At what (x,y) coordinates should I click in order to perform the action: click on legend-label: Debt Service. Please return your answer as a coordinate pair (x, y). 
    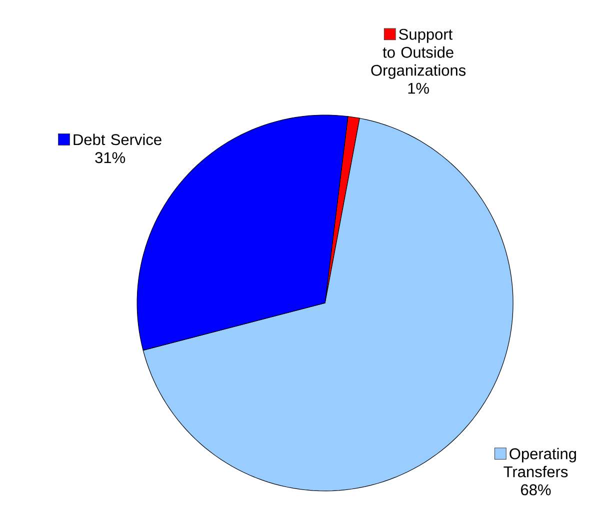
    Looking at the image, I should click on (118, 140).